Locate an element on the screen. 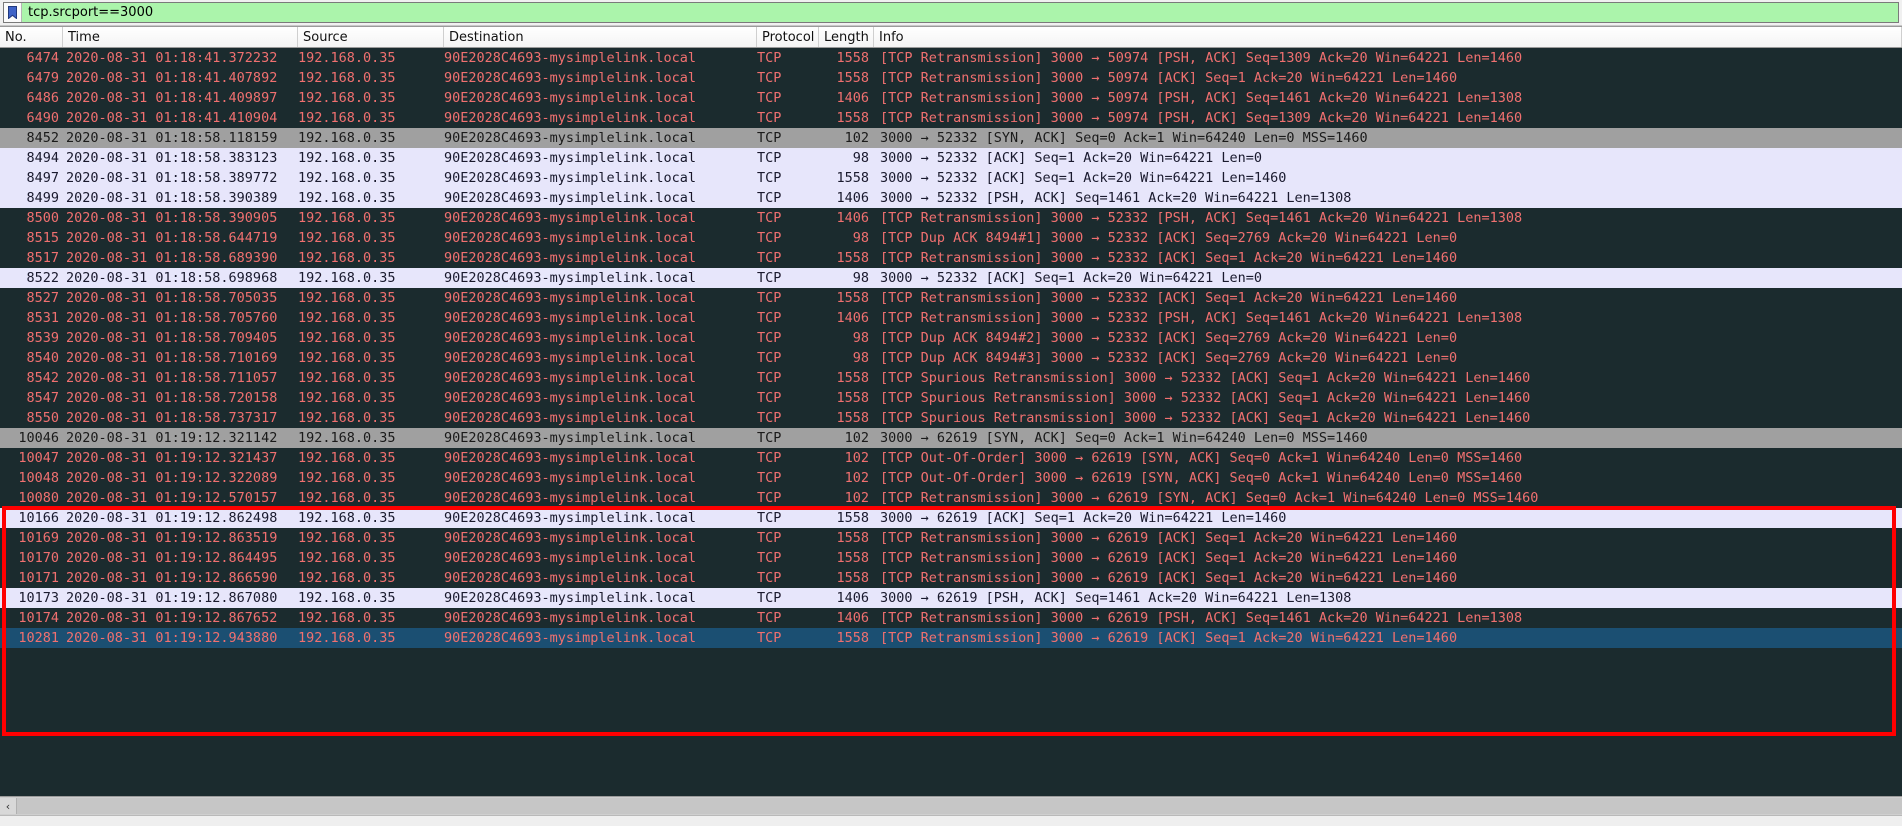 Image resolution: width=1902 pixels, height=826 pixels. column-header-time: Time is located at coordinates (180, 37).